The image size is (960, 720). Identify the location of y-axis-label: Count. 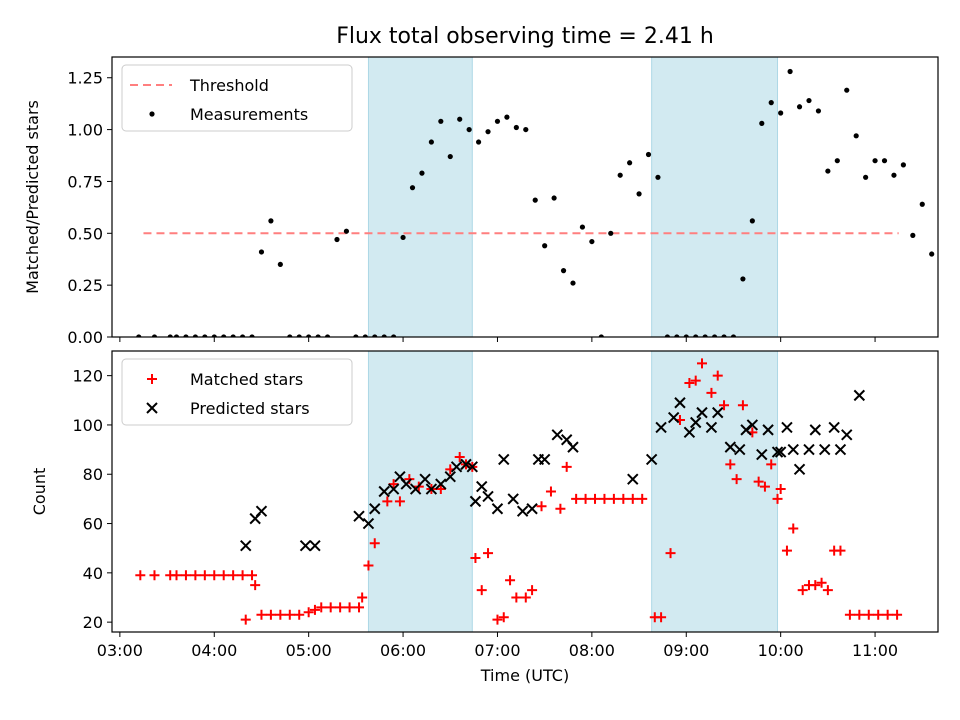
(39, 492).